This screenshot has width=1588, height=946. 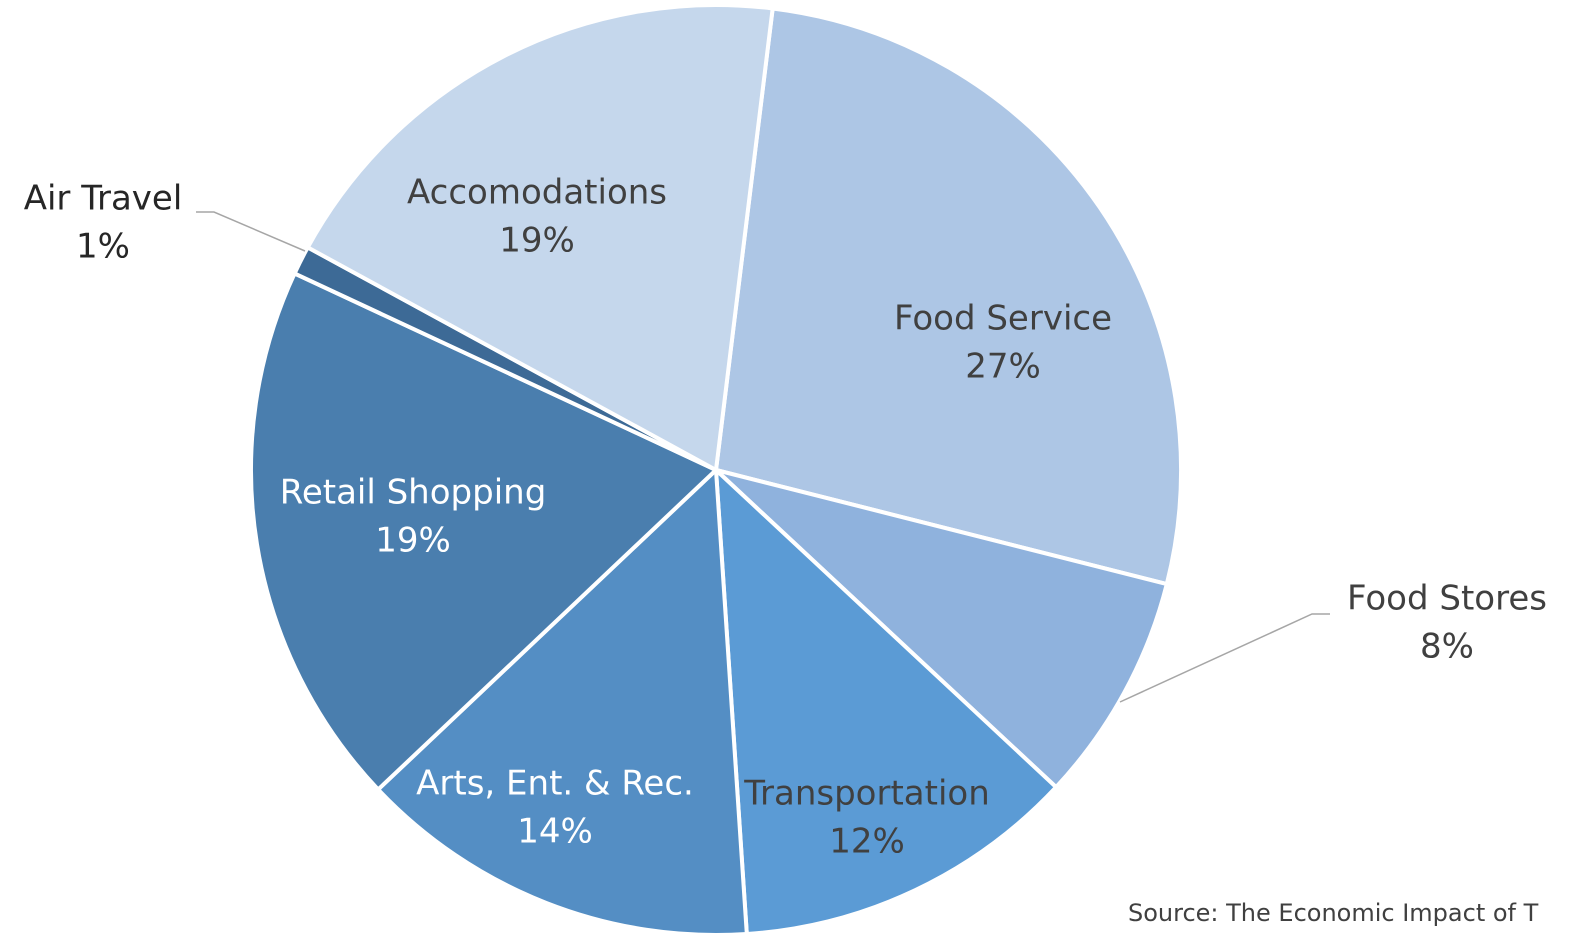 I want to click on source-note: Source: The Economic Impact of T, so click(x=1333, y=913).